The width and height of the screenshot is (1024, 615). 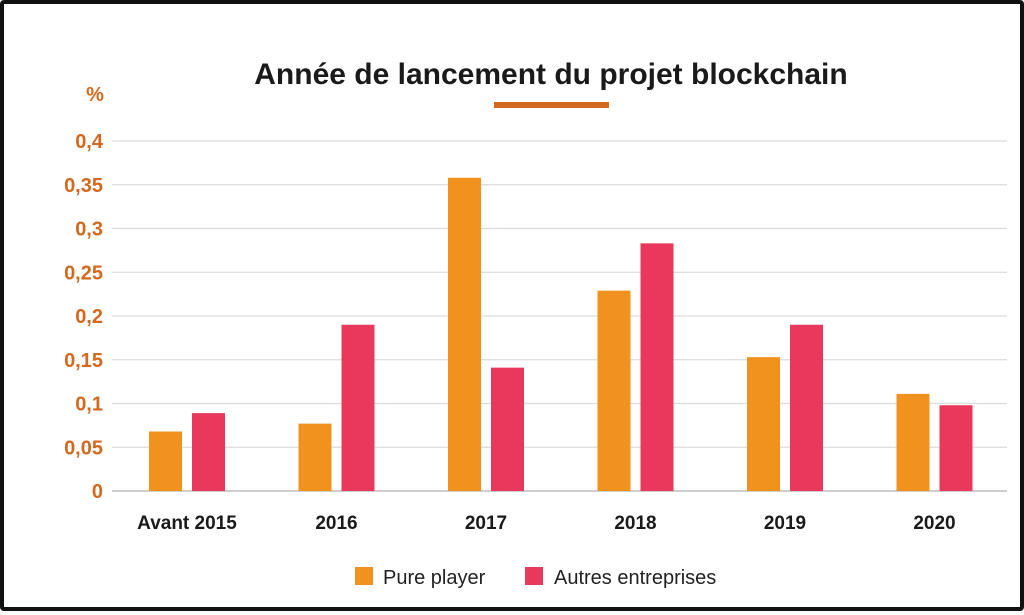 I want to click on y-axis-unit-label: %, so click(x=95, y=95).